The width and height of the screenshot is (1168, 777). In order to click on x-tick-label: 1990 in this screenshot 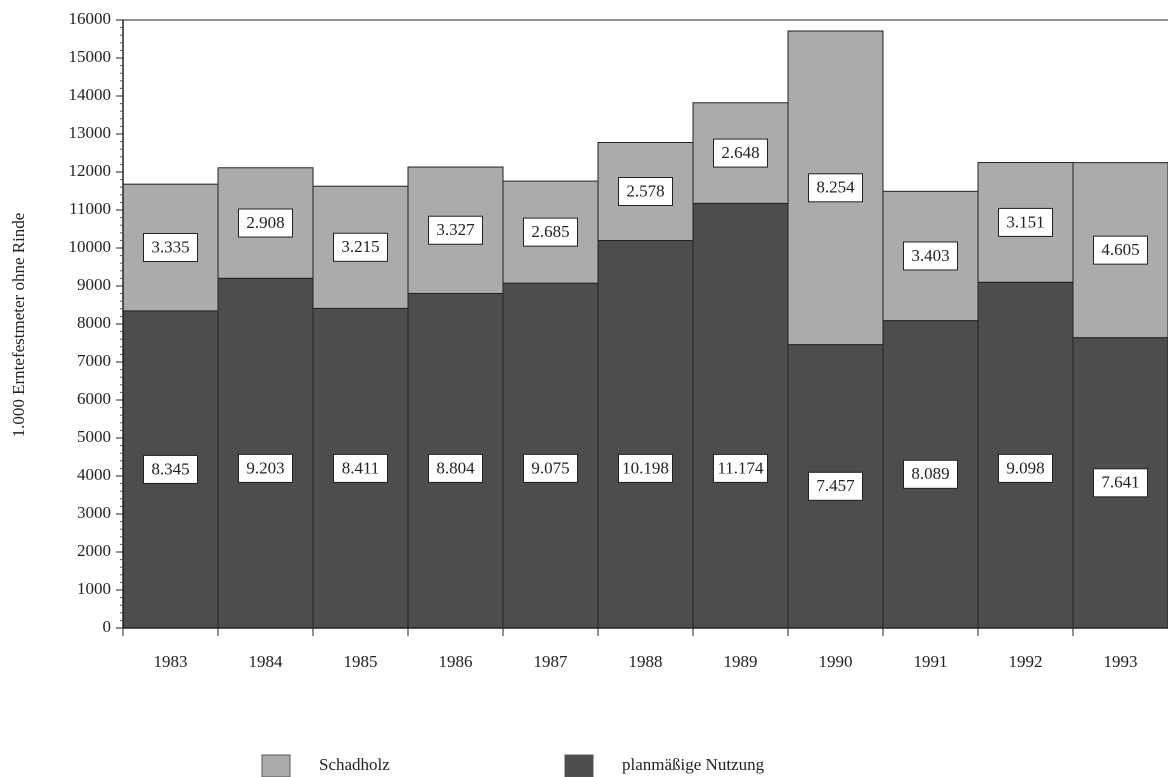, I will do `click(836, 661)`.